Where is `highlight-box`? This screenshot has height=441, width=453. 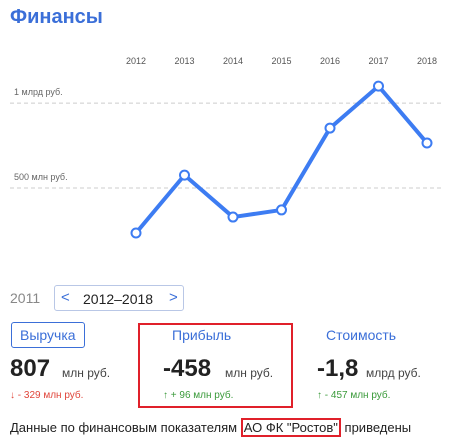
highlight-box is located at coordinates (215, 365).